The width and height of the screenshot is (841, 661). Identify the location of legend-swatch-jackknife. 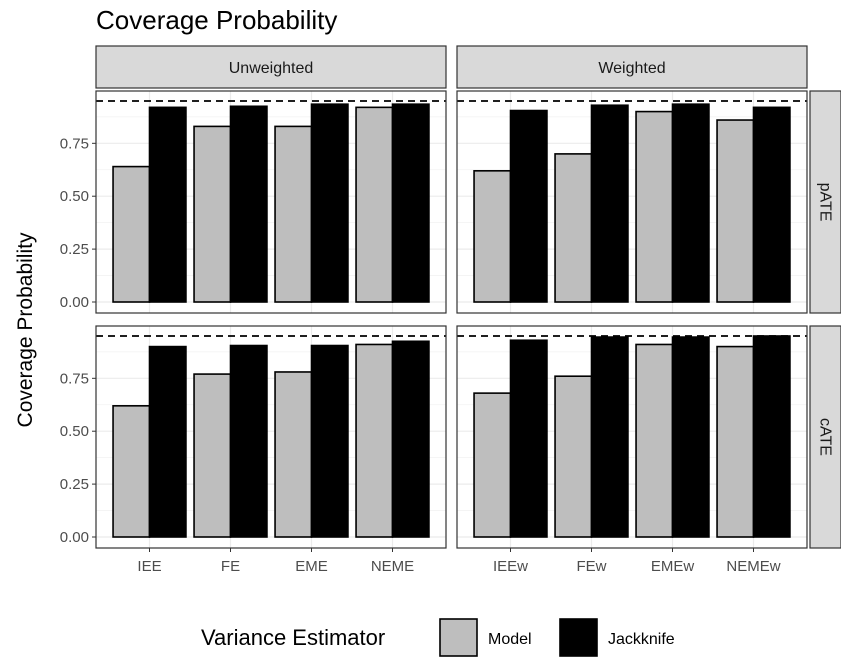
(578, 637).